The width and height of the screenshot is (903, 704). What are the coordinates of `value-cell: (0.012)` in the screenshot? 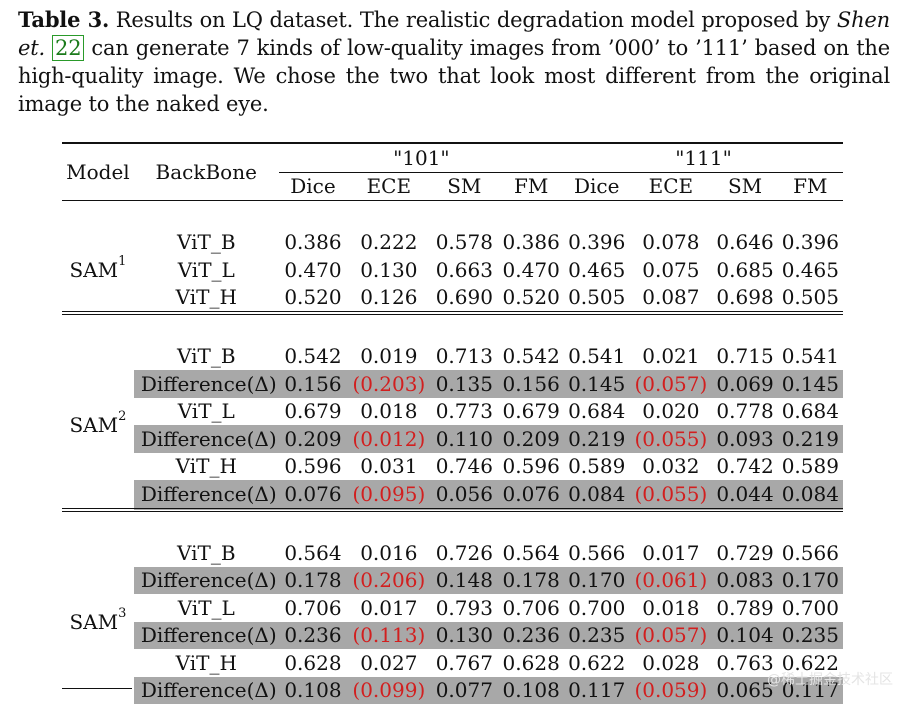 It's located at (388, 439).